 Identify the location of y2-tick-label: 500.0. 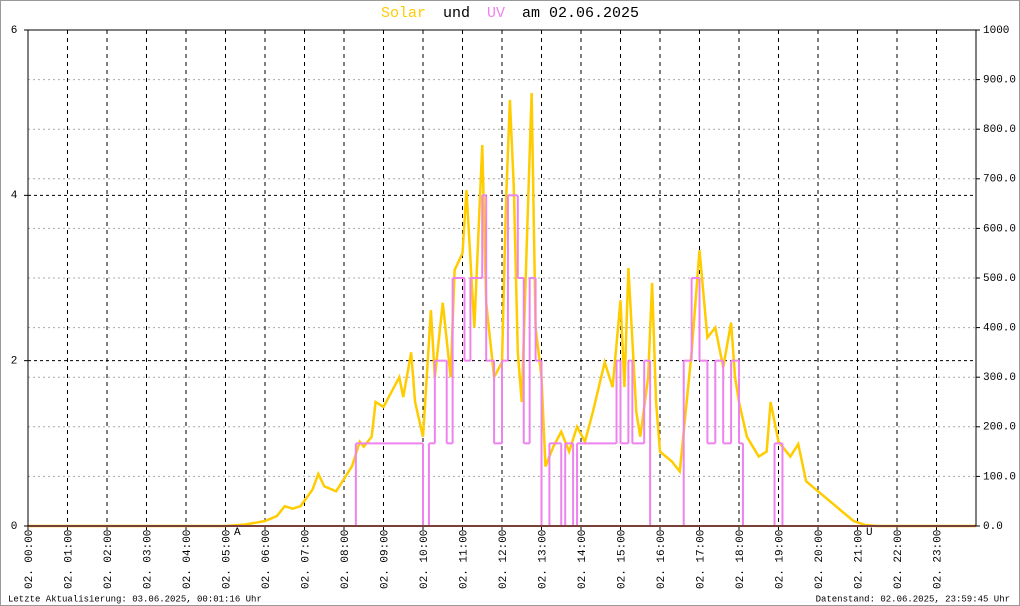
(999, 279).